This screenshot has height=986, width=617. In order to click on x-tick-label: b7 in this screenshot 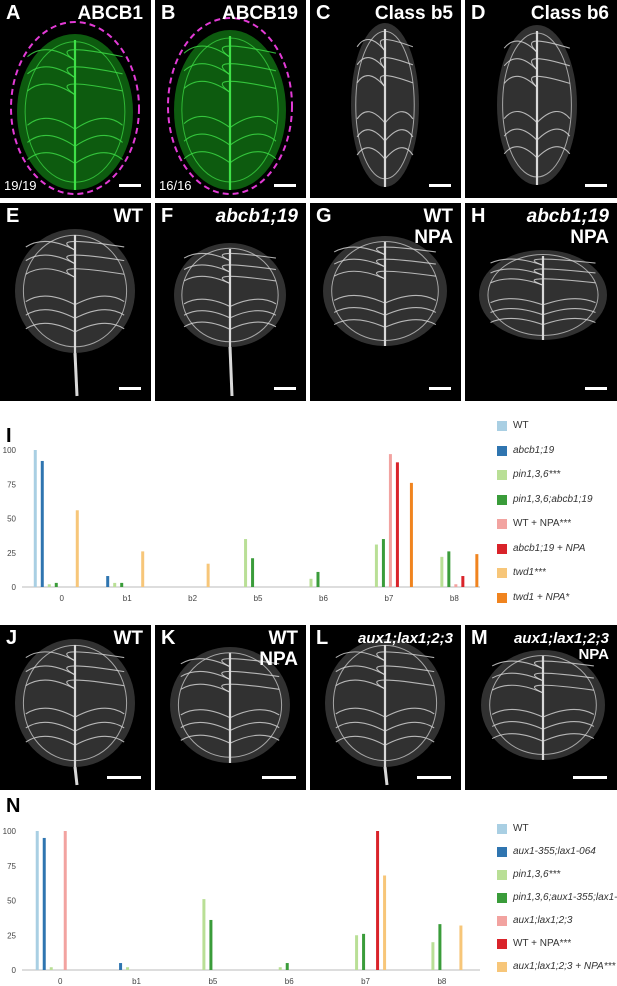, I will do `click(365, 981)`.